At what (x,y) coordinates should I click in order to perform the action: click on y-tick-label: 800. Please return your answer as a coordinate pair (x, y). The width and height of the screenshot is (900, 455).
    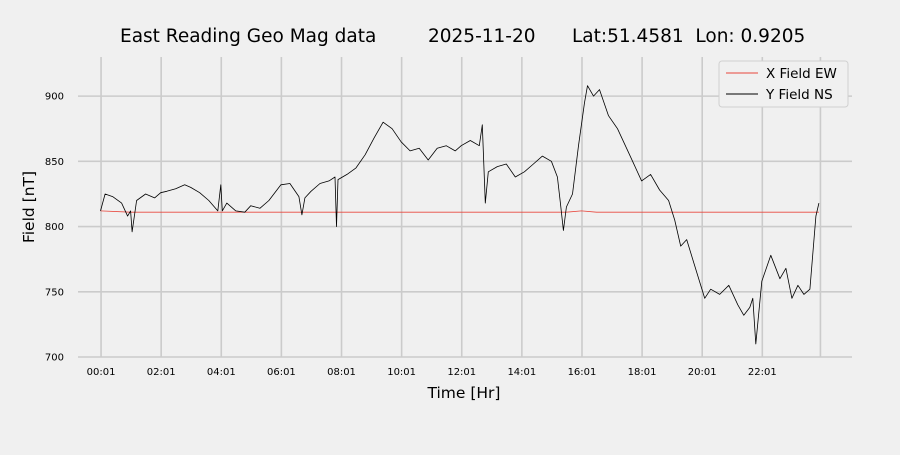
    Looking at the image, I should click on (54, 227).